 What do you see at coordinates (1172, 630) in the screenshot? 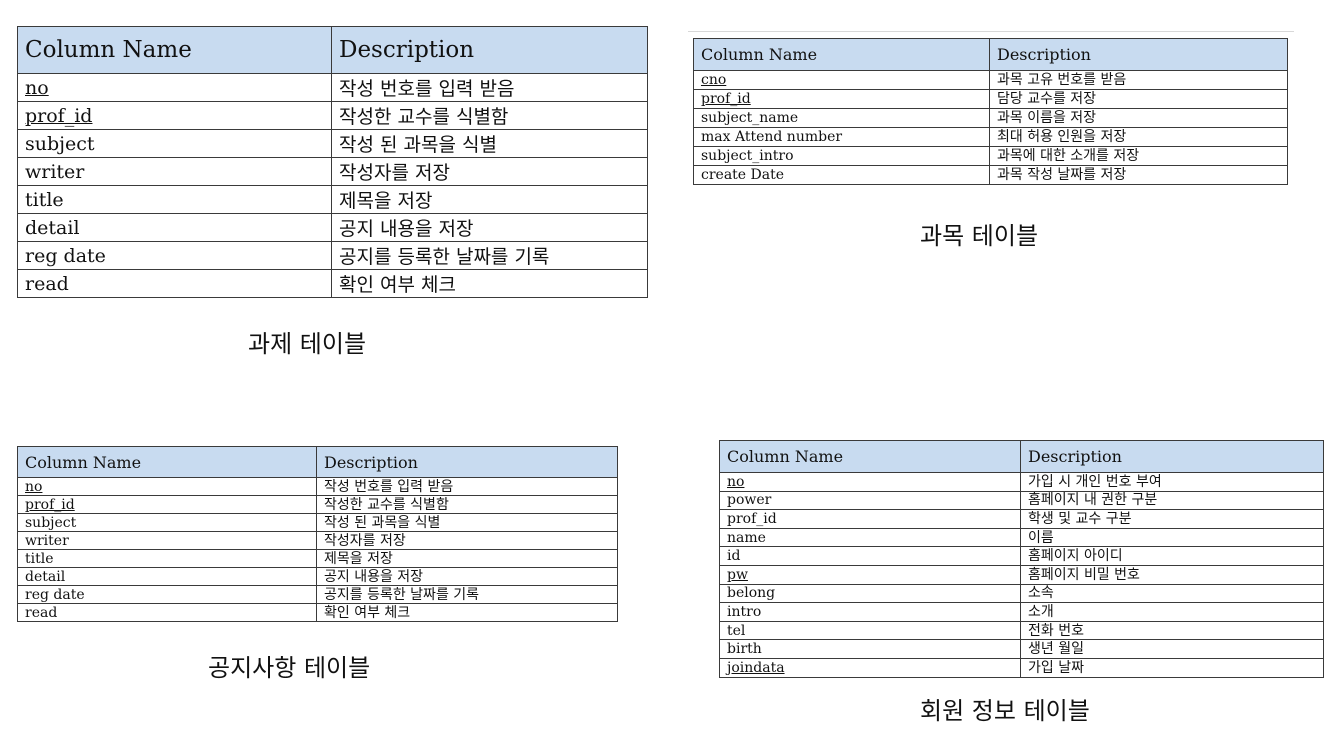
I see `description-cell: 전화 번호` at bounding box center [1172, 630].